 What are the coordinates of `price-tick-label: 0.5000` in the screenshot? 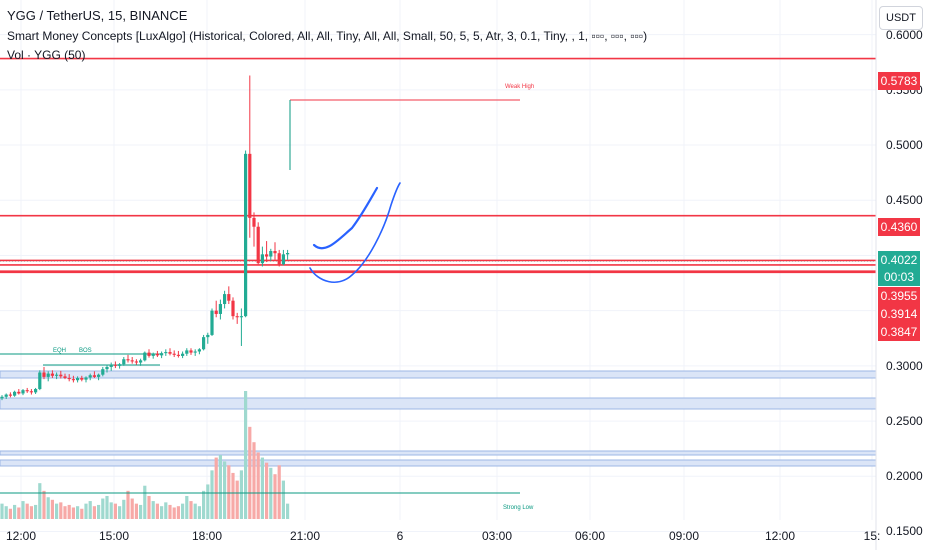 It's located at (904, 145).